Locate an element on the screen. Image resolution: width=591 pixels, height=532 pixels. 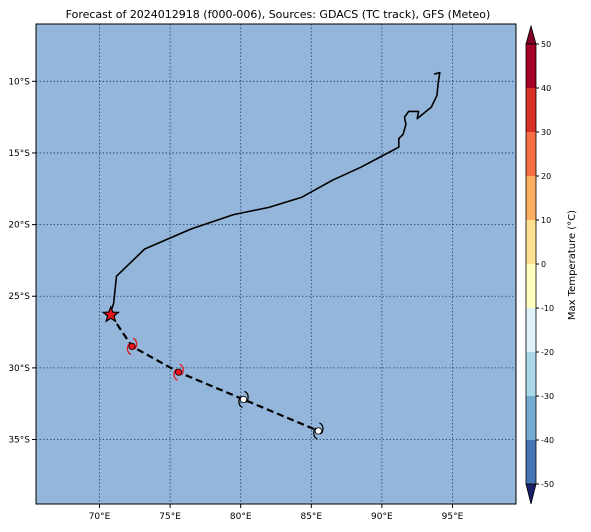
colorbar-tick-label: -40 is located at coordinates (547, 440).